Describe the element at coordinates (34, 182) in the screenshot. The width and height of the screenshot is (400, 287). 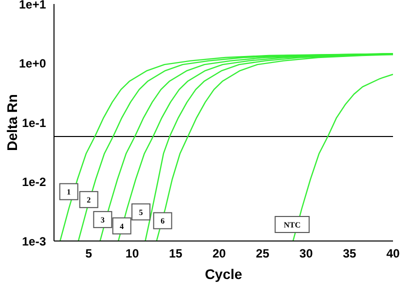
I see `y-tick-label: 1e-2` at that location.